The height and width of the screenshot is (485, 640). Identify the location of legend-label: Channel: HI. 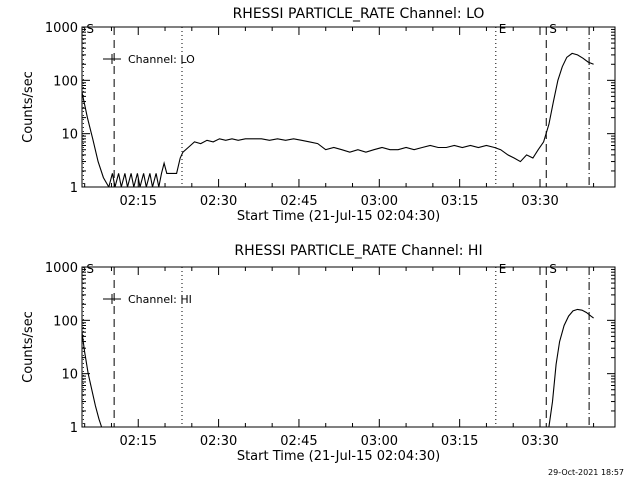
(160, 299).